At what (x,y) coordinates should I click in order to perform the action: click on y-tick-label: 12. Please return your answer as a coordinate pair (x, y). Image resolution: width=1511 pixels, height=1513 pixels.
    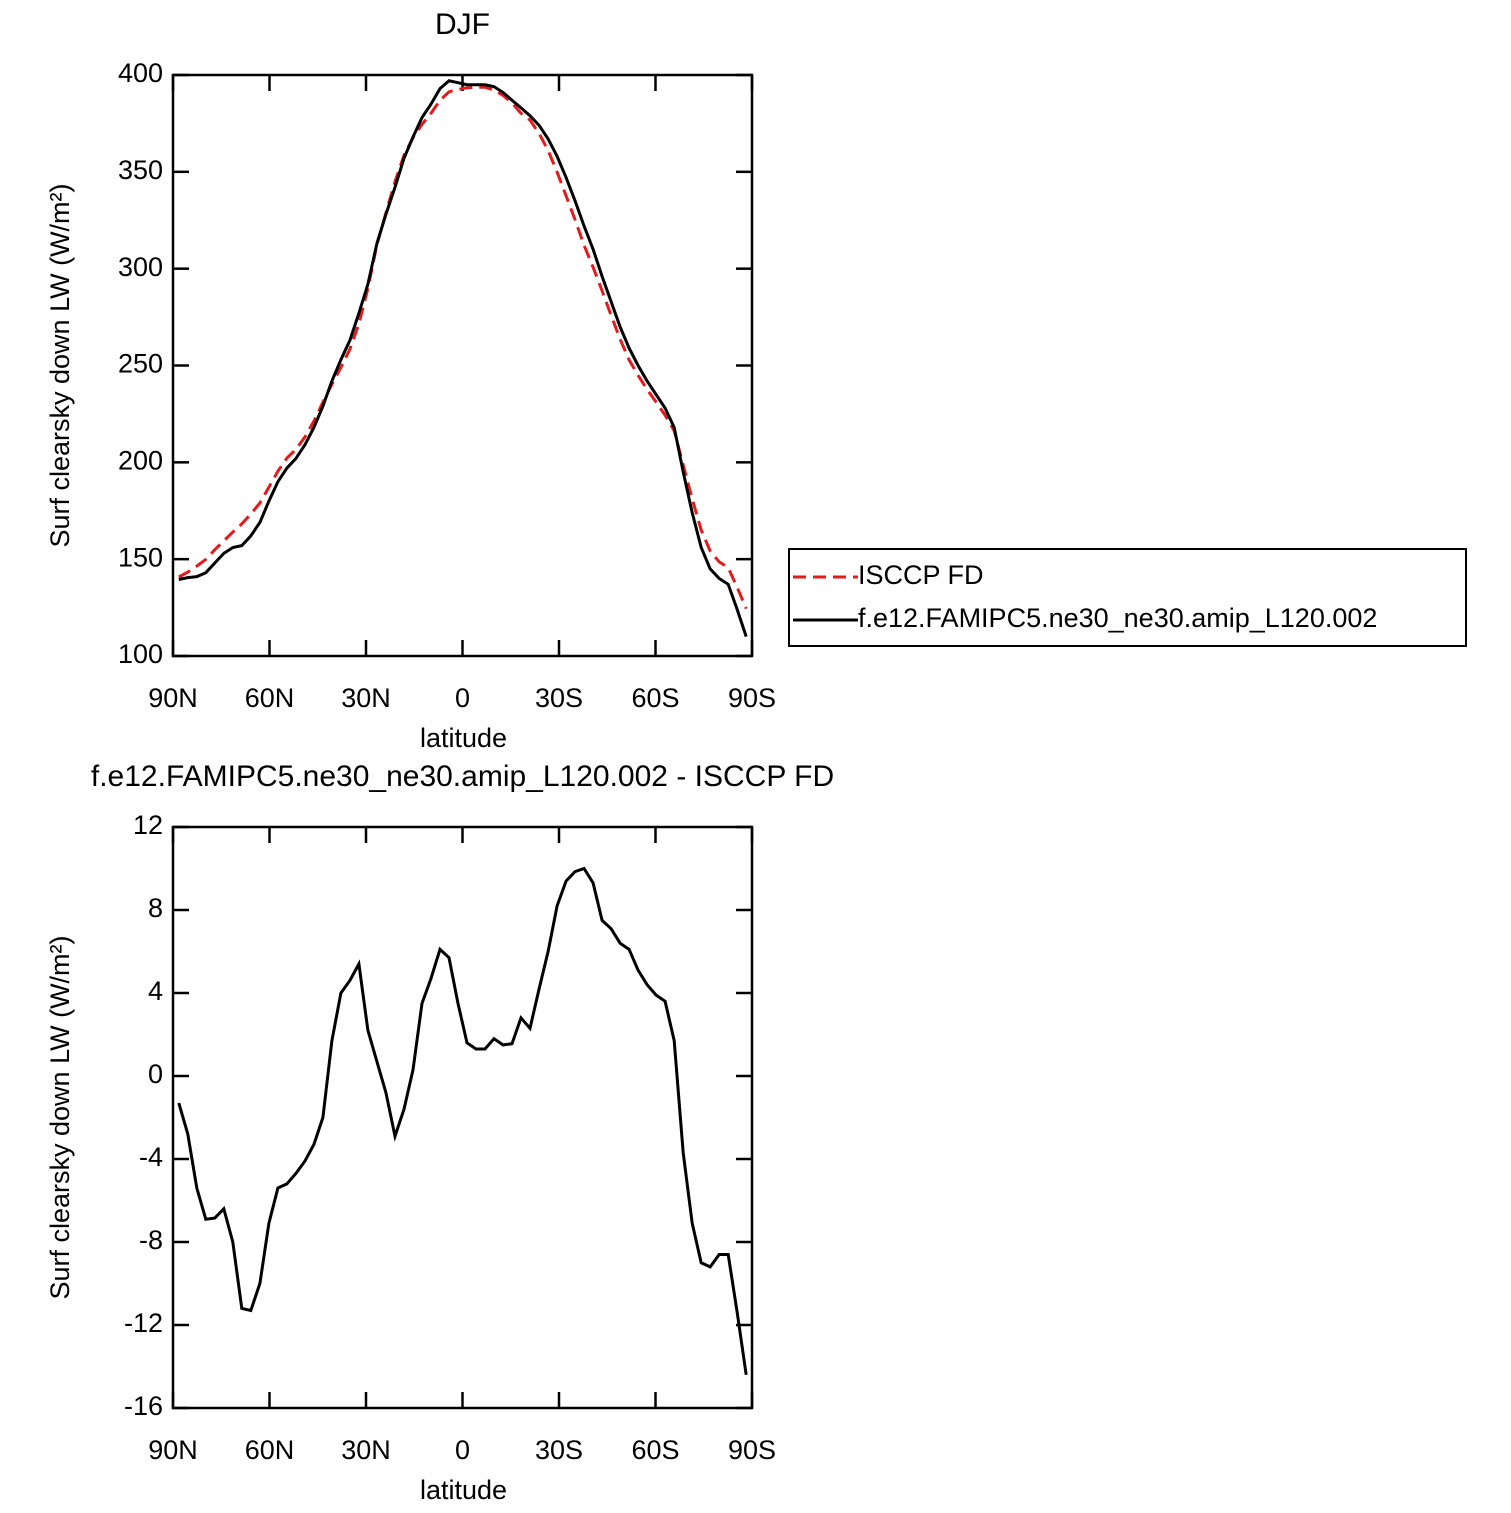
    Looking at the image, I should click on (148, 825).